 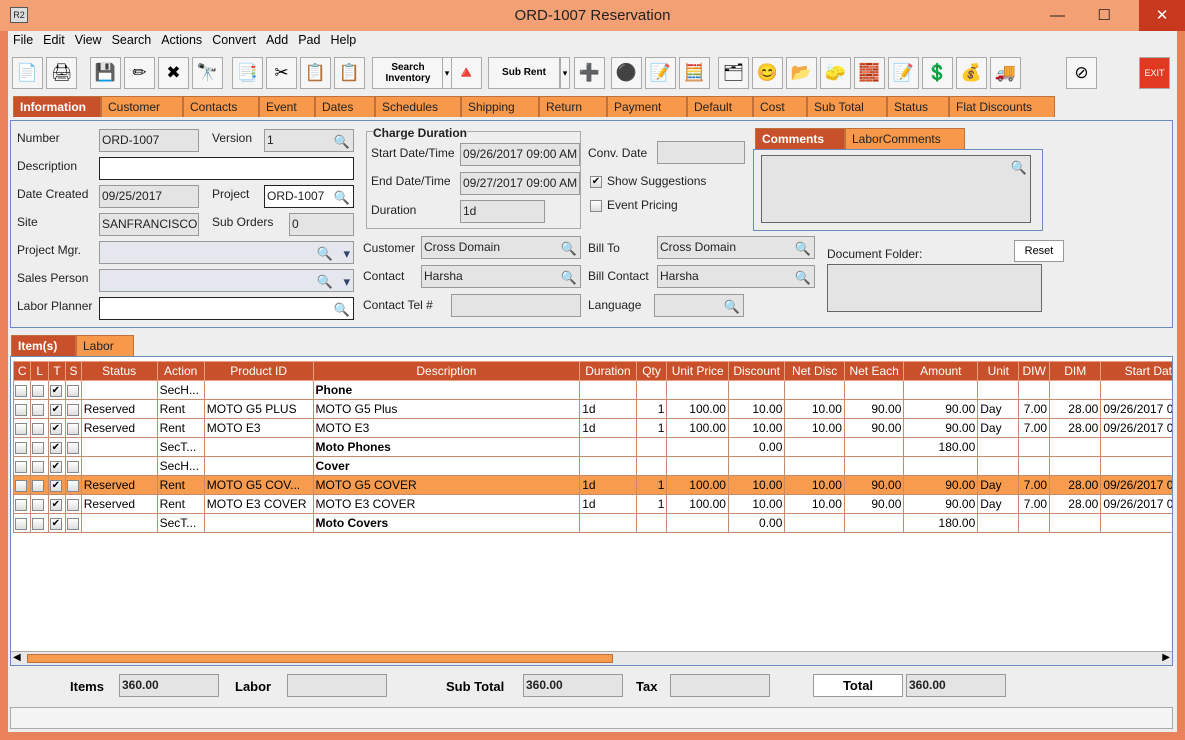 I want to click on column-header: Discount, so click(x=756, y=371).